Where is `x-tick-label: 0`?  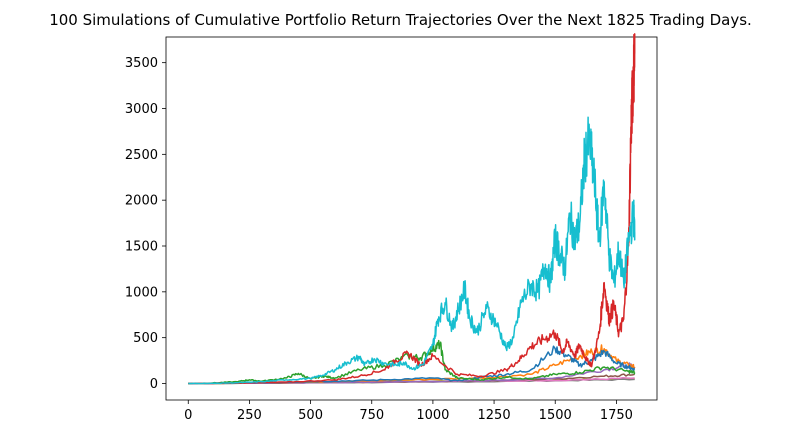 x-tick-label: 0 is located at coordinates (188, 415).